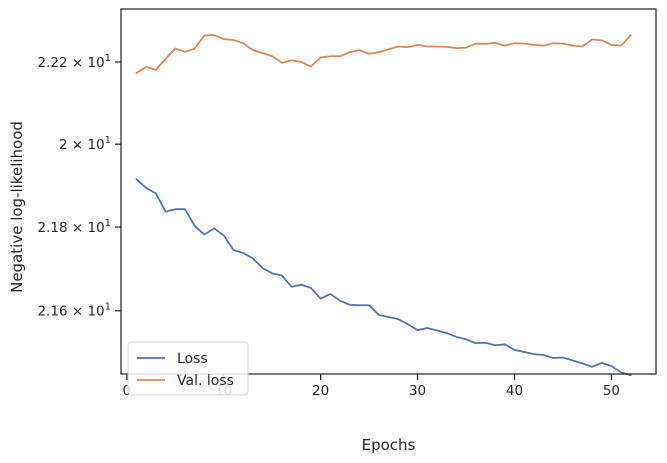 The height and width of the screenshot is (463, 667). I want to click on y-tick-label: 2 × 10¹, so click(85, 144).